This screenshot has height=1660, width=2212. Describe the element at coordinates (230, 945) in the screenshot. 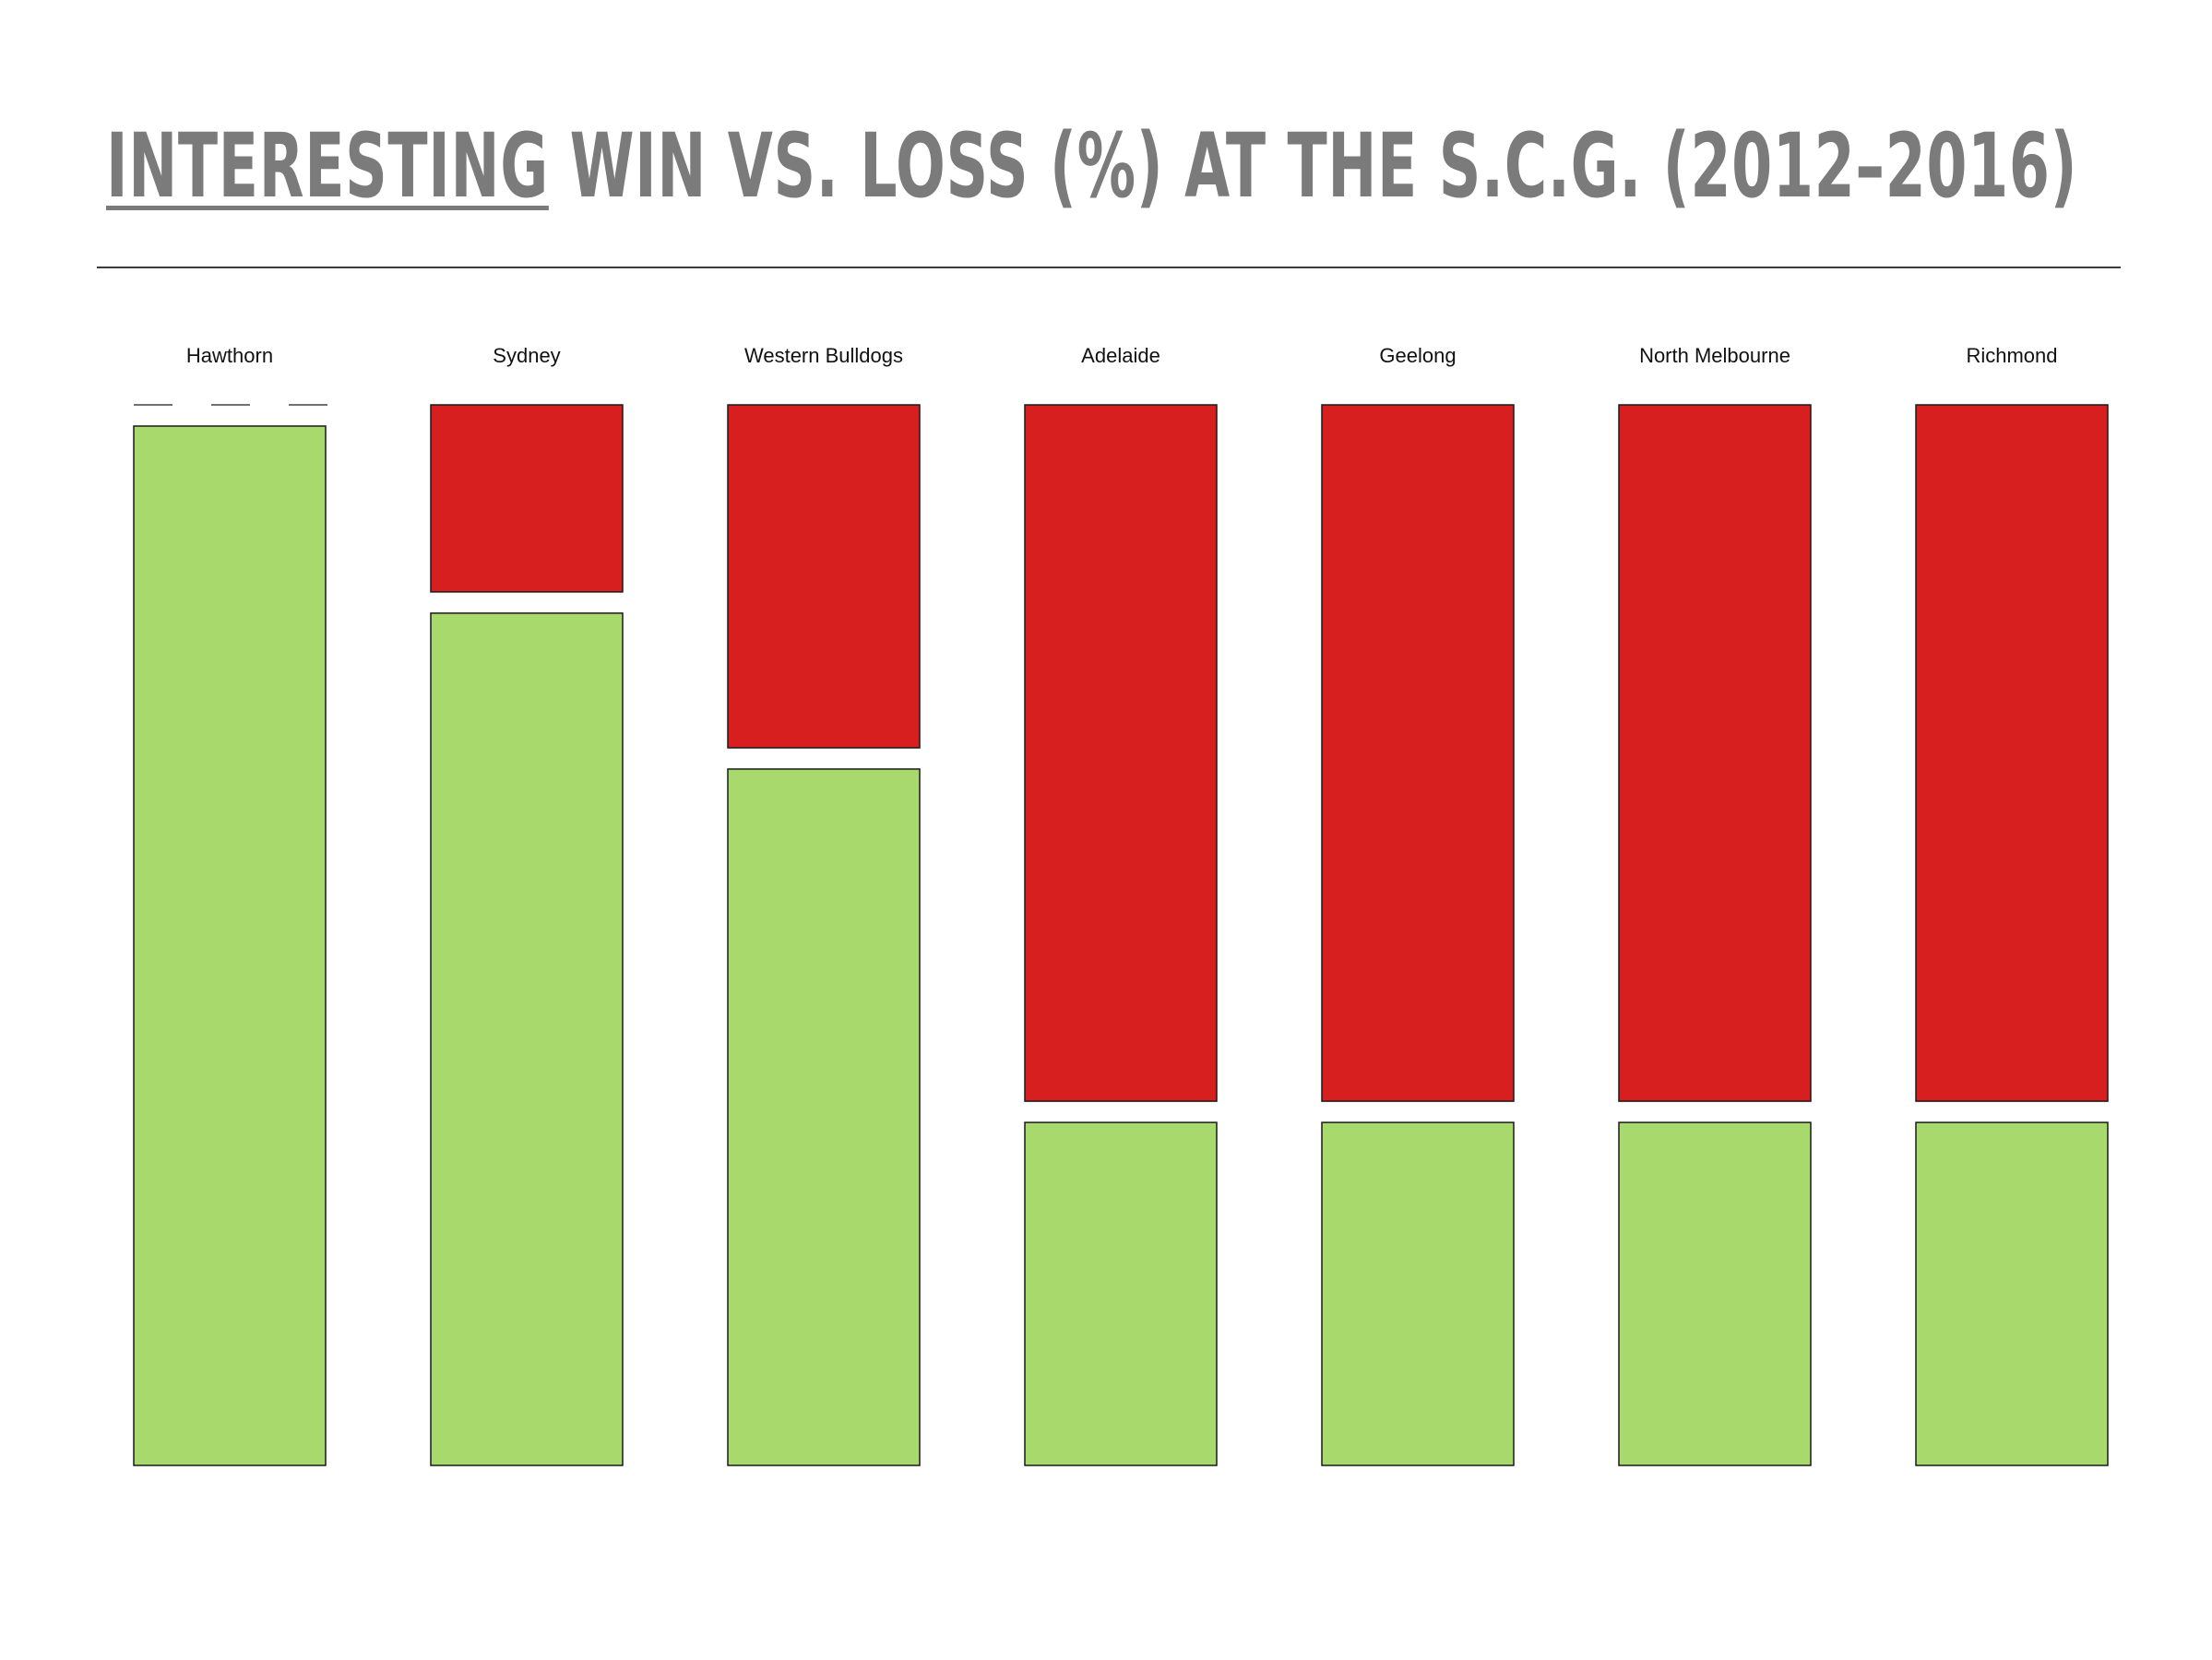

I see `win-bar-hawthorn` at that location.